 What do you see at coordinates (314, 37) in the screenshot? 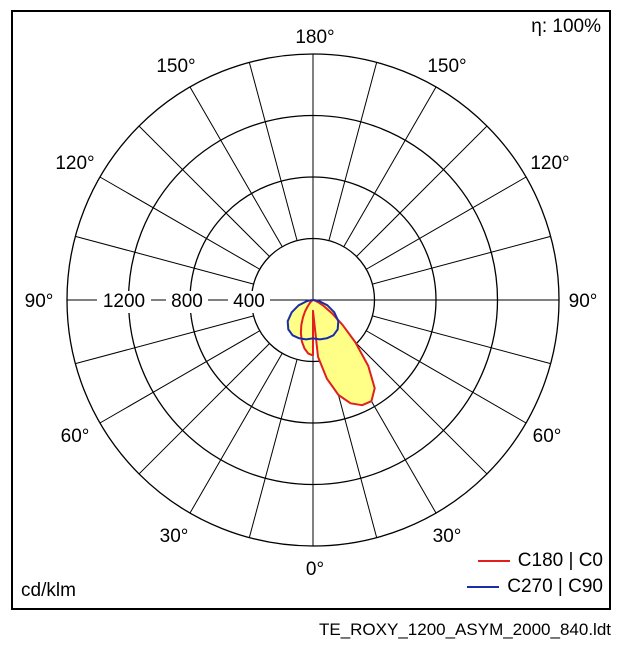
I see `angle-label-180: 180°` at bounding box center [314, 37].